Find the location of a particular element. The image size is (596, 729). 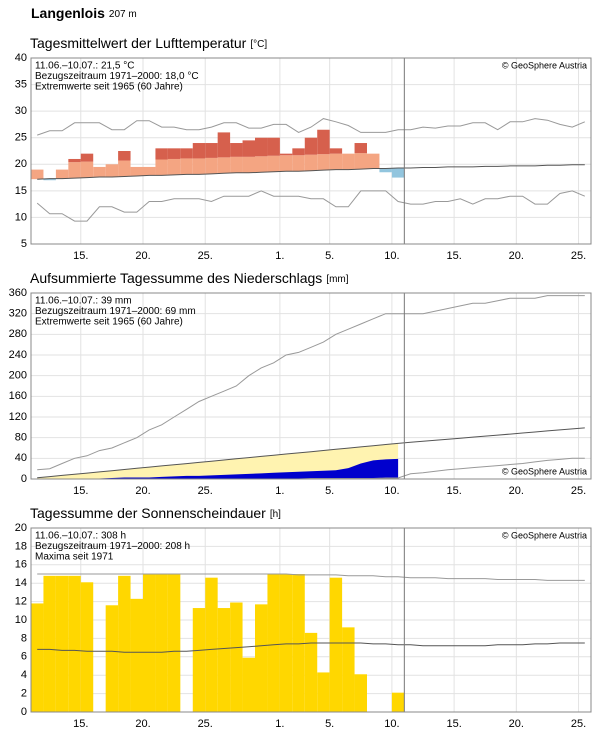

chart-title: Tagesmittelwert der Lufttemperatur [°C] is located at coordinates (148, 43).